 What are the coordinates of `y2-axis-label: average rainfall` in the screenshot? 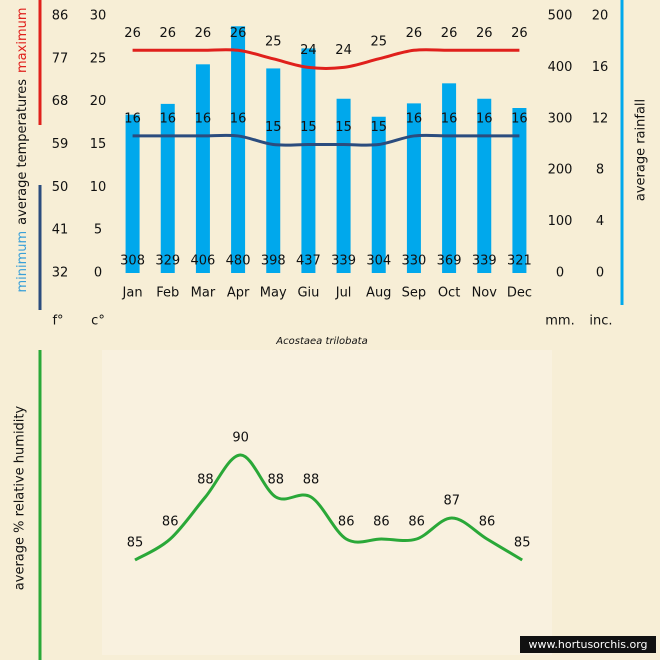 It's located at (641, 150).